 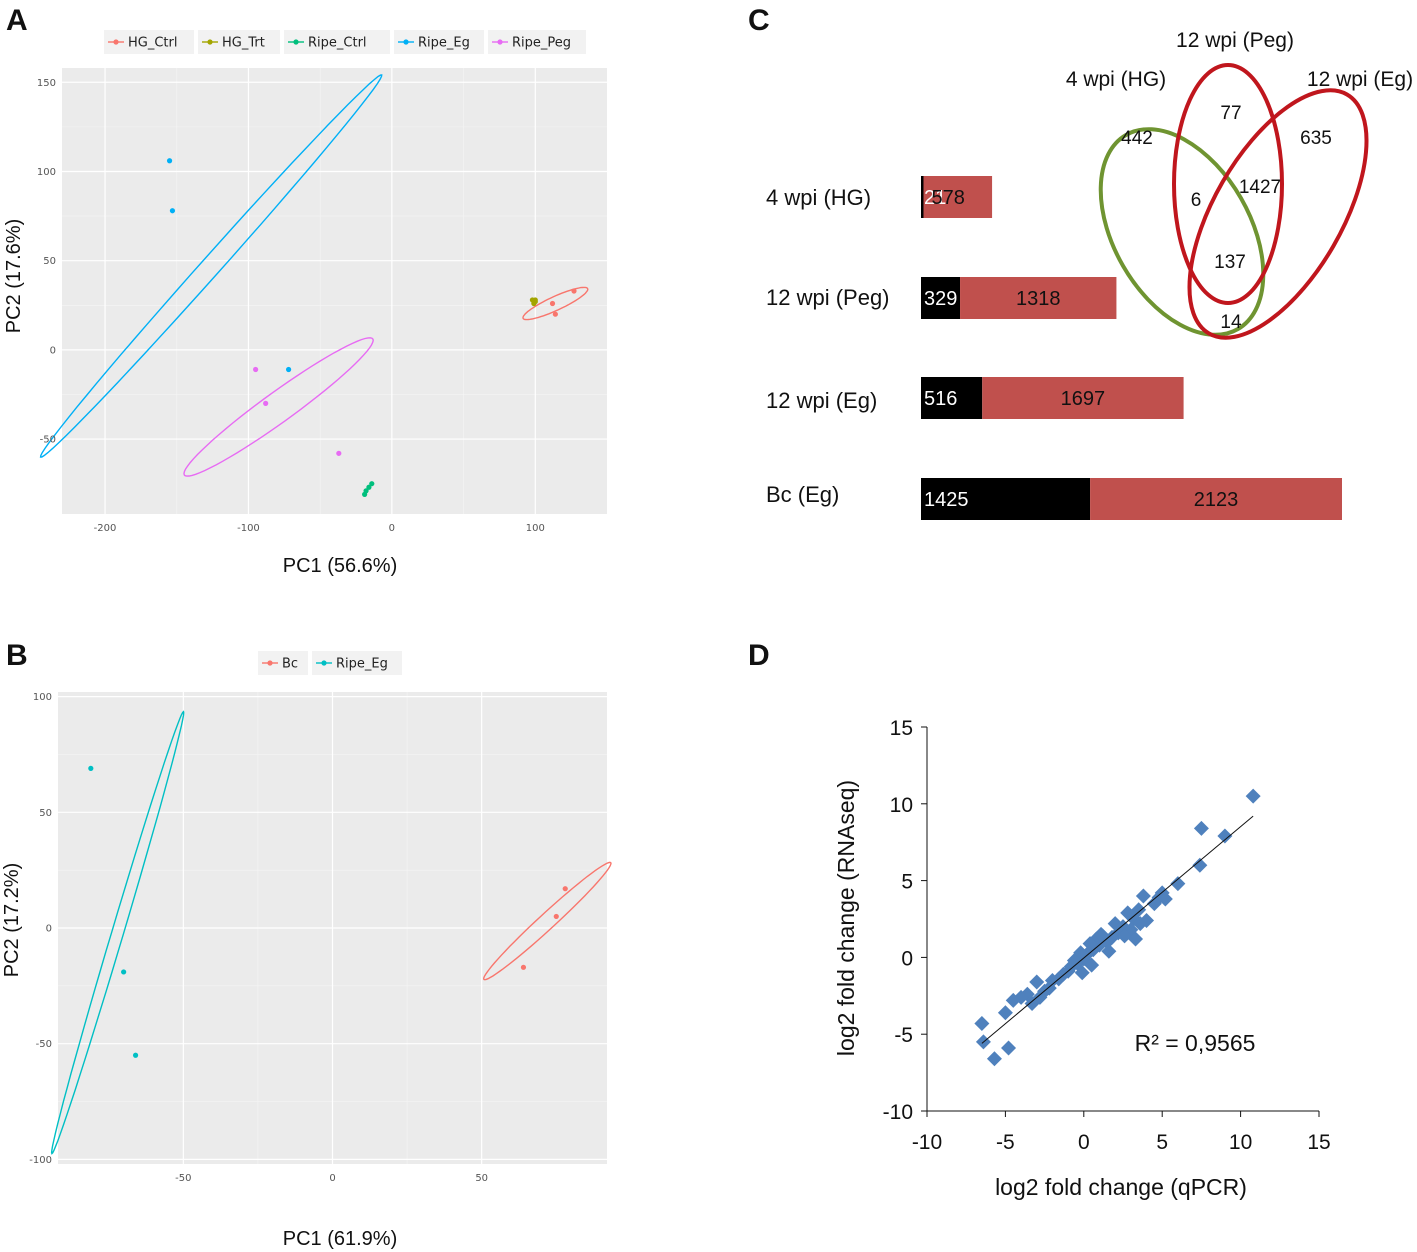 I want to click on bar-value-black: 21, so click(x=935, y=198).